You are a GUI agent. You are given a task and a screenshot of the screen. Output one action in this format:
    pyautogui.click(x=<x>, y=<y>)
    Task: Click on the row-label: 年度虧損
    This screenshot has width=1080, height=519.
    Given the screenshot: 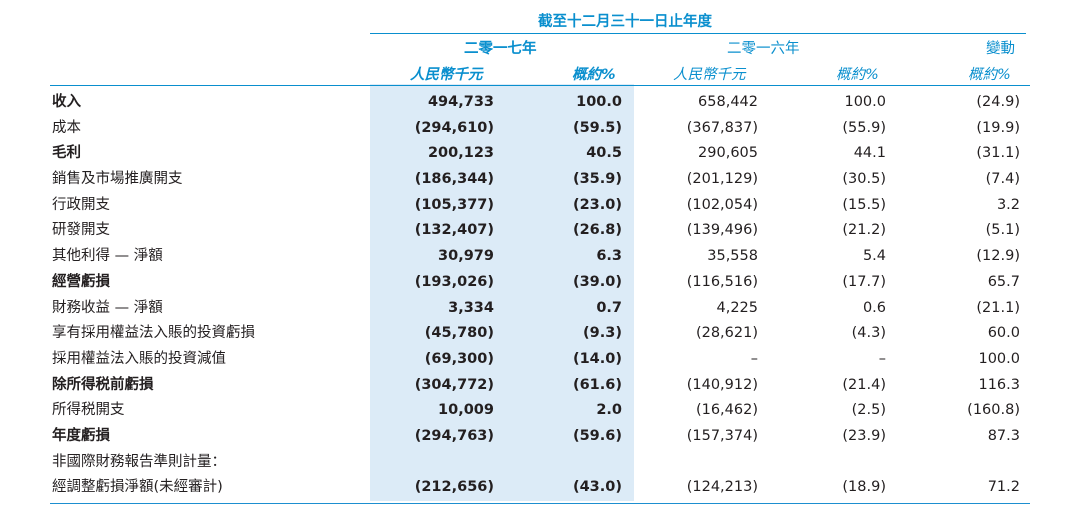 What is the action you would take?
    pyautogui.click(x=81, y=435)
    